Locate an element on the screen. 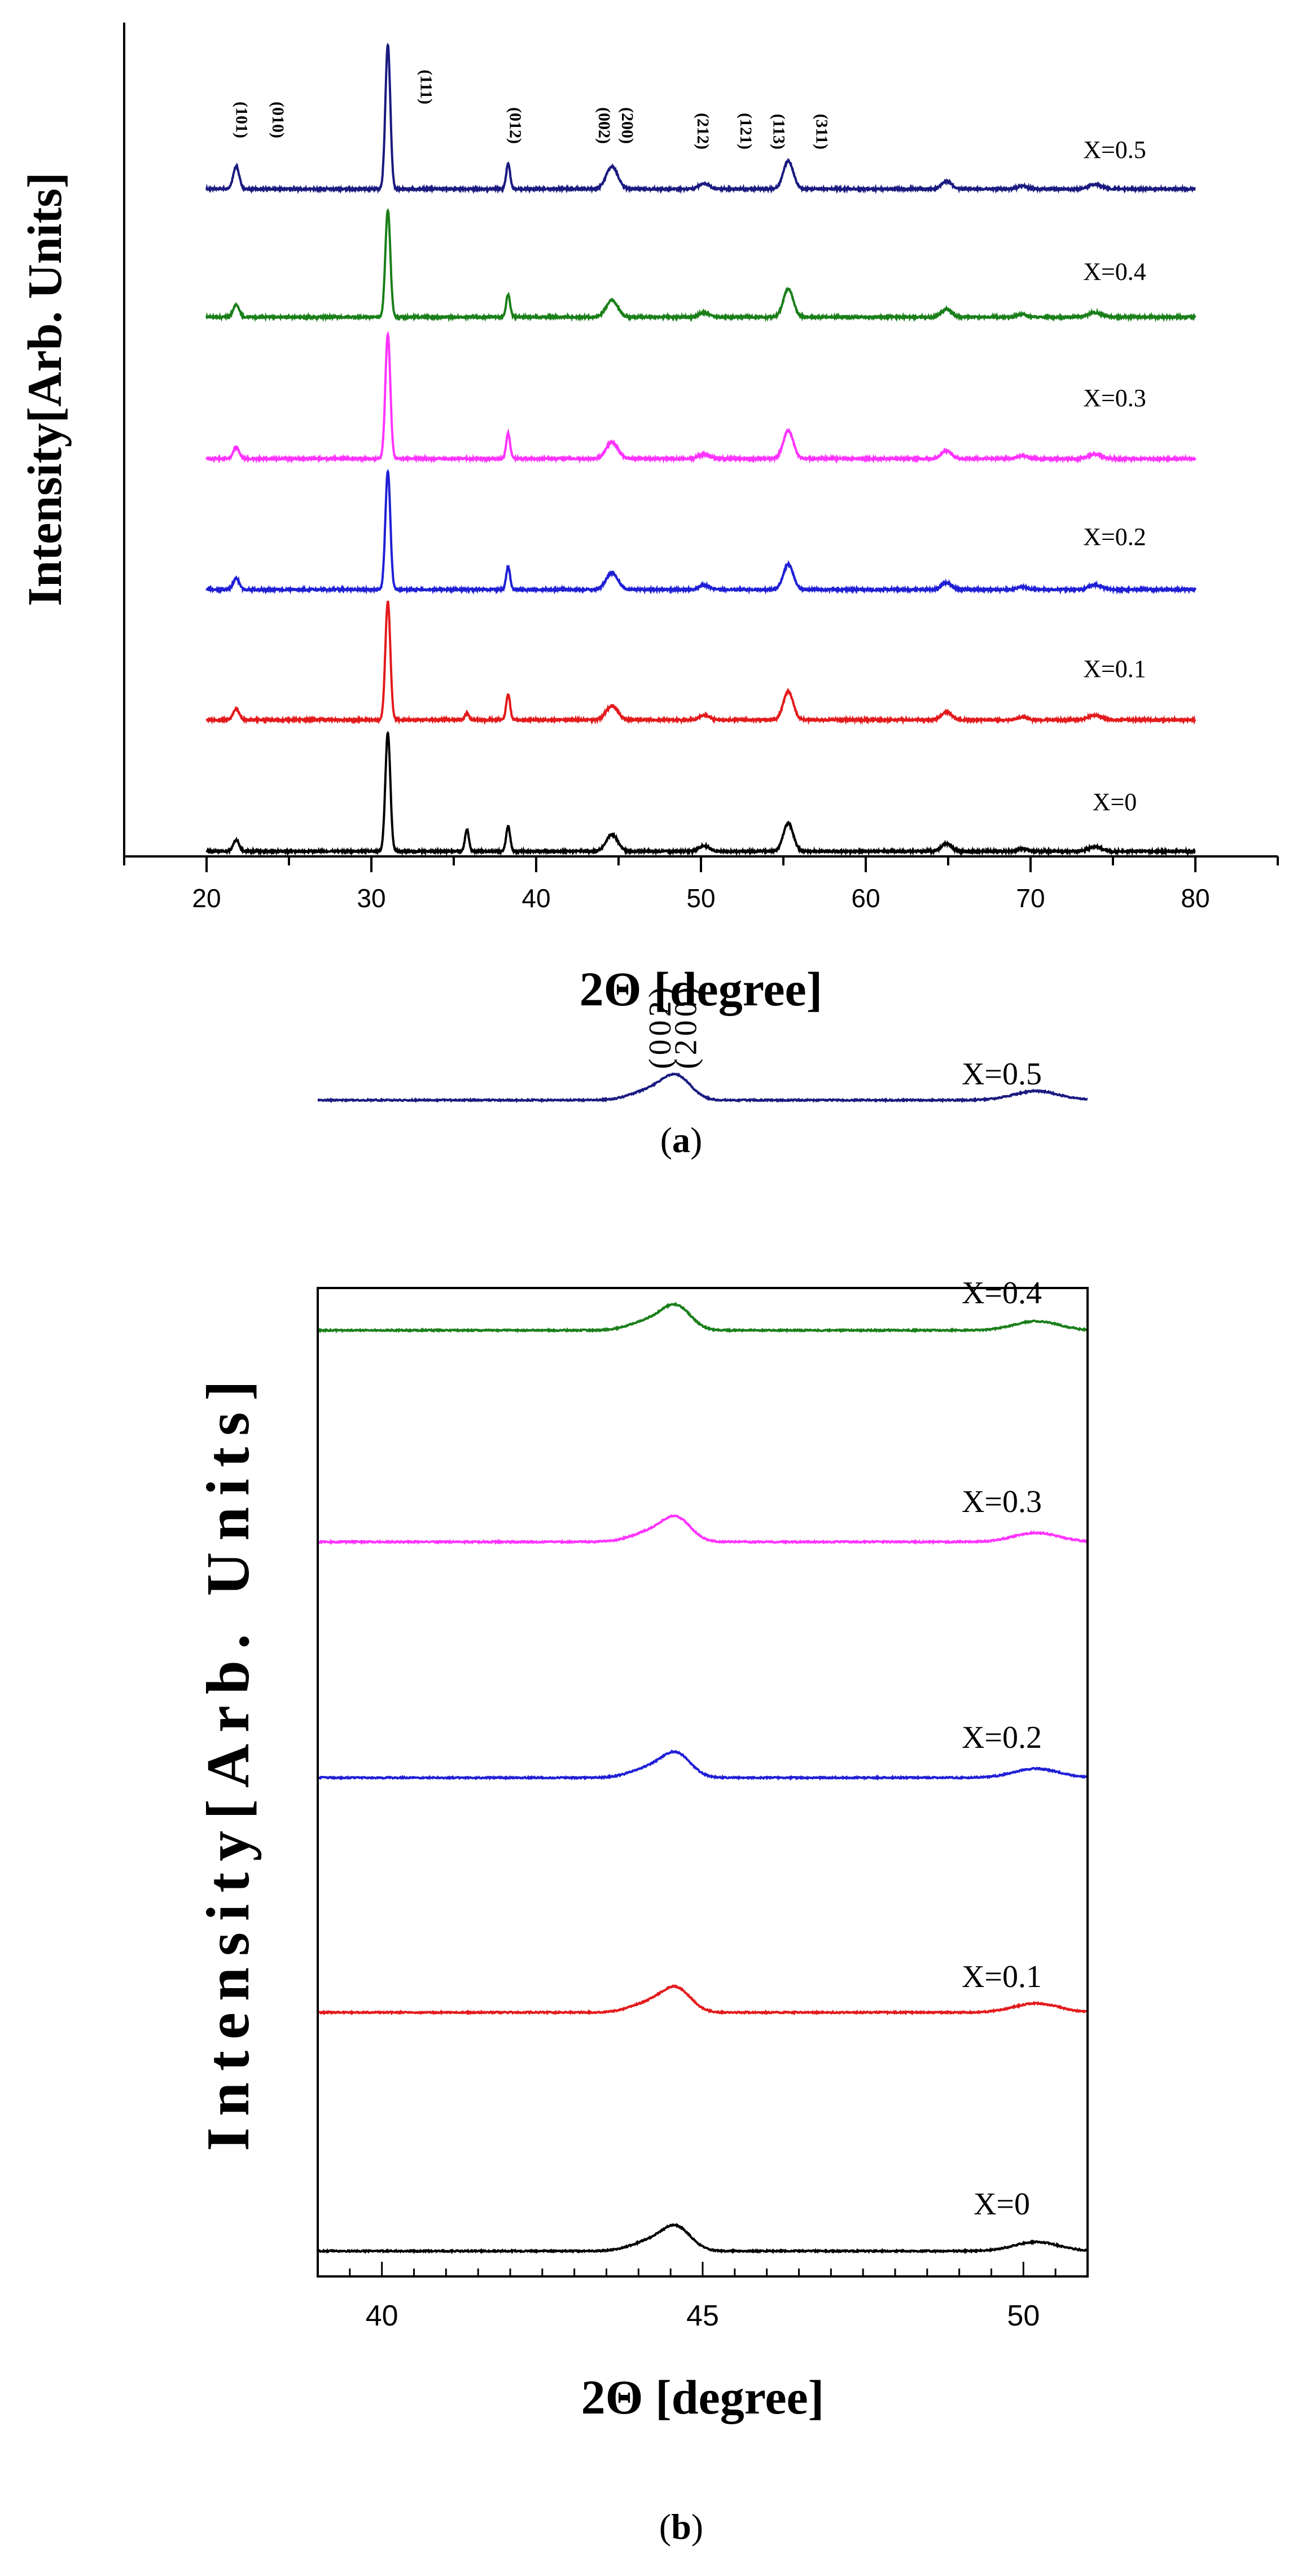  panel-a-series-label: X=0 is located at coordinates (1115, 802).